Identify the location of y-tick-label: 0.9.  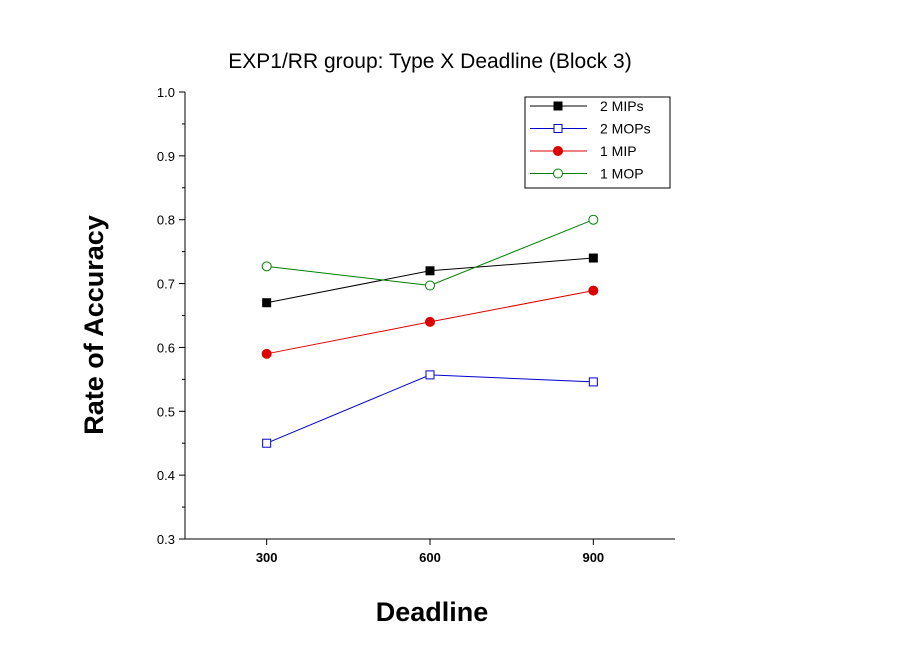
(166, 156).